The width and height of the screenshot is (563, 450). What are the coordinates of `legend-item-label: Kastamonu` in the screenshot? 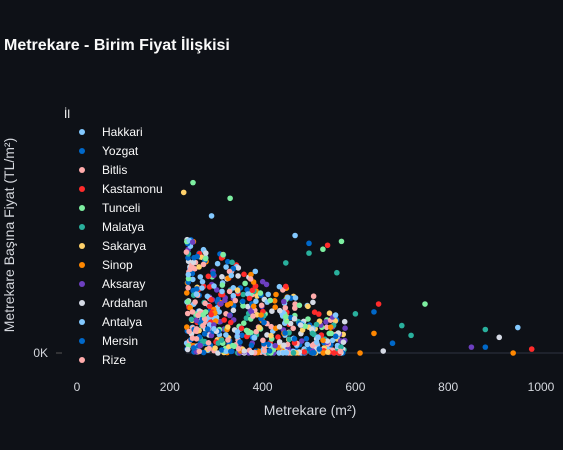 It's located at (132, 189).